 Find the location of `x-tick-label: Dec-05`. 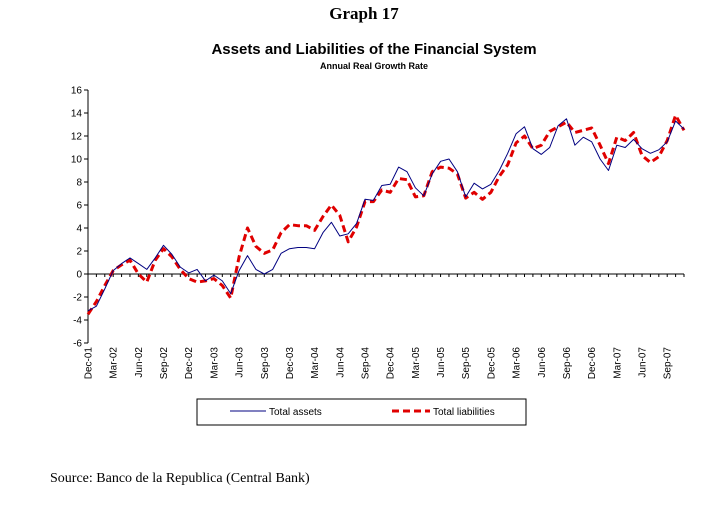

x-tick-label: Dec-05 is located at coordinates (491, 363).